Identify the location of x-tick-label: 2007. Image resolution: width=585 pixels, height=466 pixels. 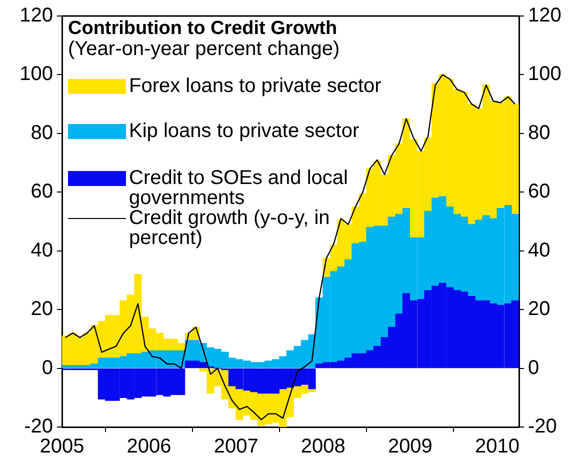
(236, 447).